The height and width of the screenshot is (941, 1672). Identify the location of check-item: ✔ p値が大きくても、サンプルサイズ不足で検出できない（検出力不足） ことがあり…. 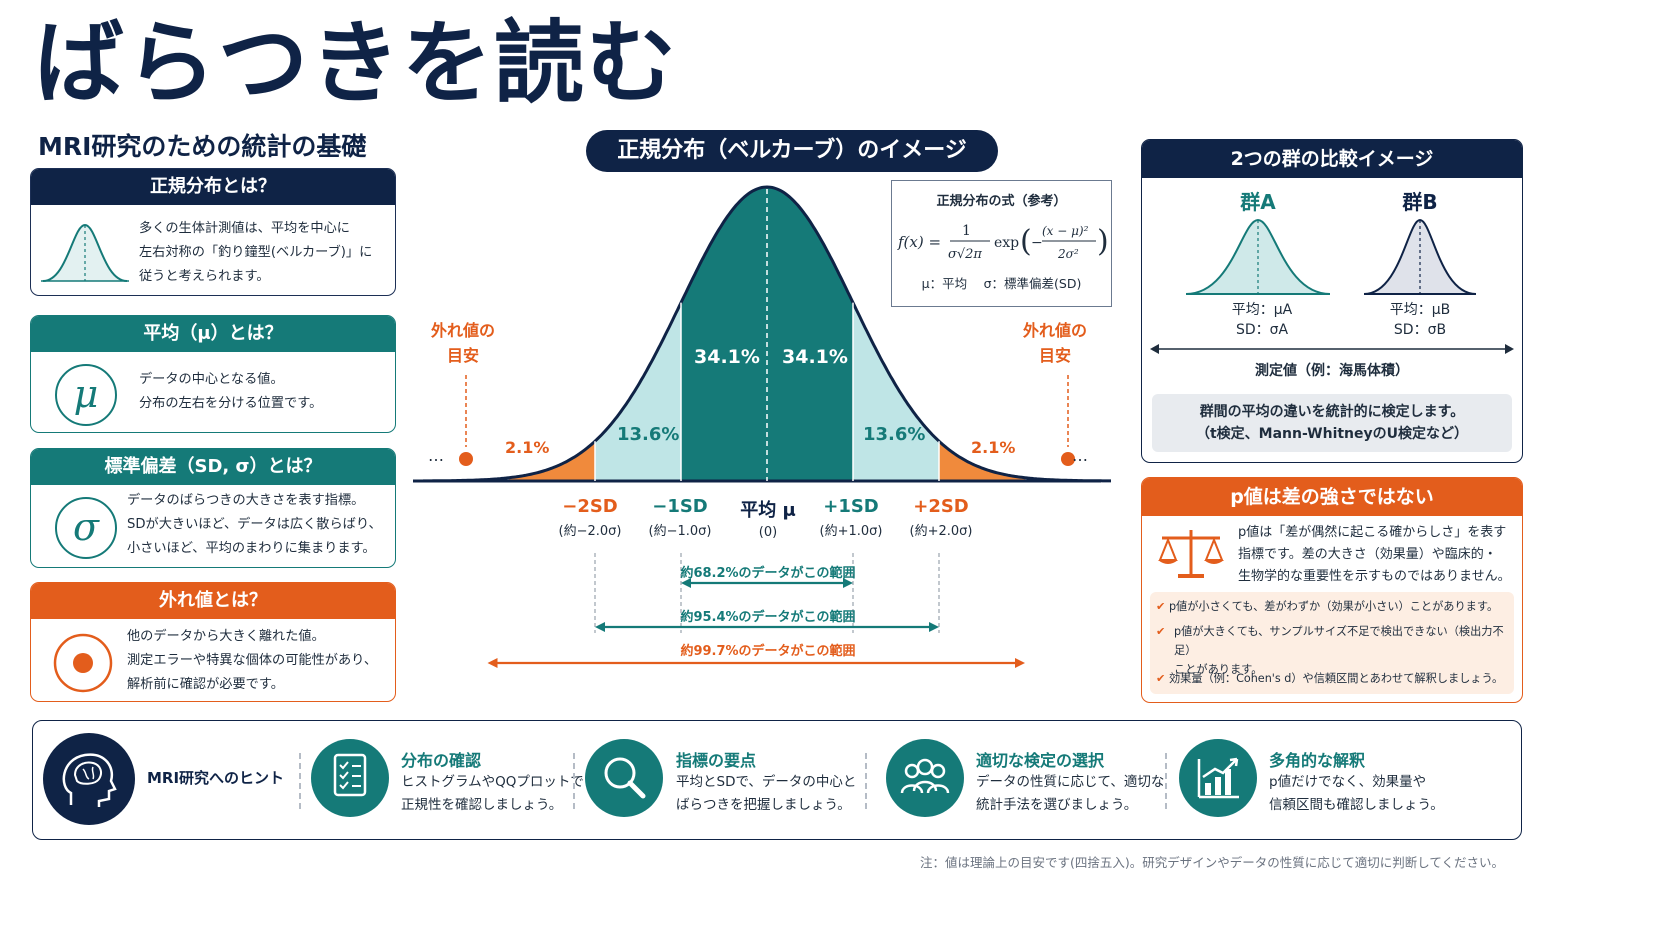
(1335, 650).